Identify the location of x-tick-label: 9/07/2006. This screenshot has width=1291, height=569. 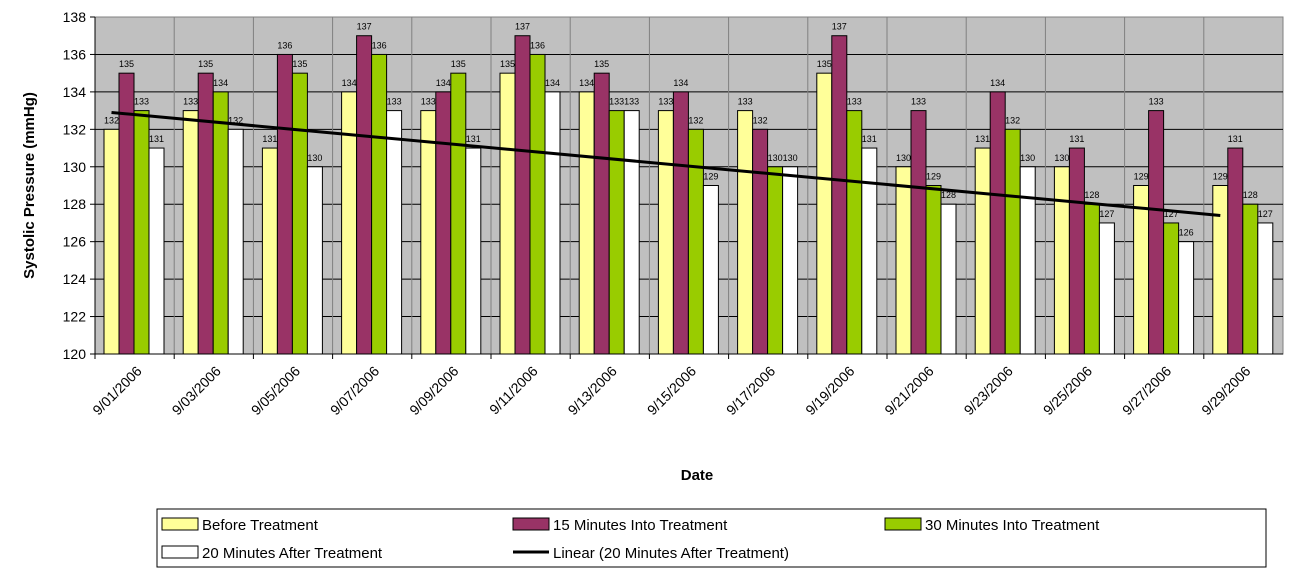
(355, 391).